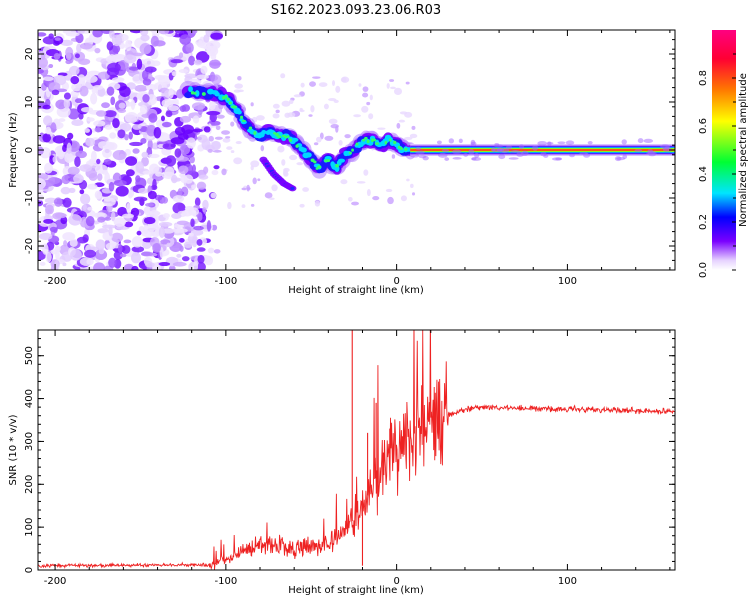 This screenshot has width=750, height=600. Describe the element at coordinates (55, 281) in the screenshot. I see `spectrogram-xtick-label: -200` at that location.